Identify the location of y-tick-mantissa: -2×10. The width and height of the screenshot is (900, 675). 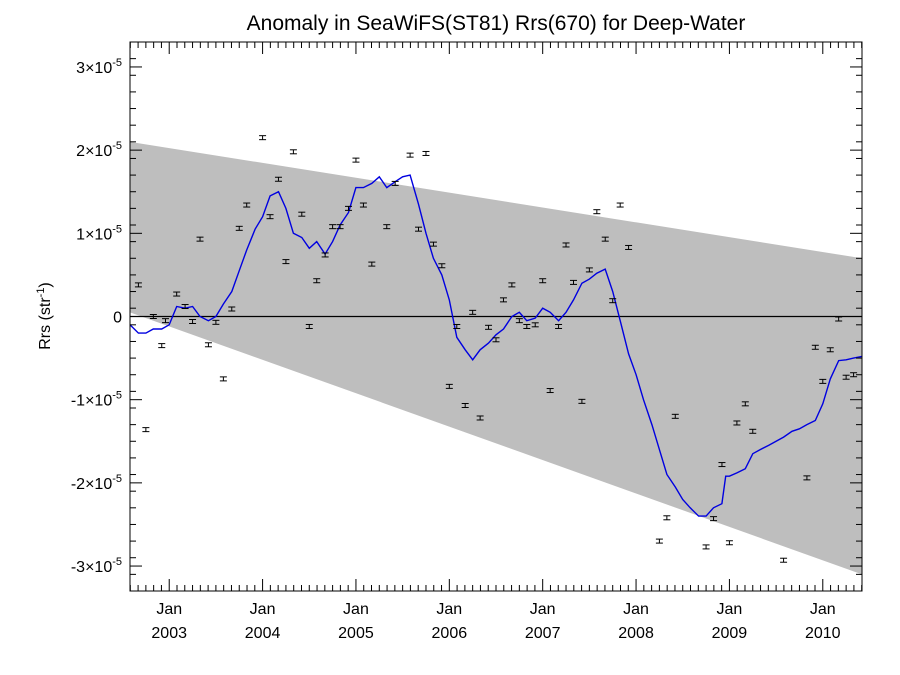
(91, 484).